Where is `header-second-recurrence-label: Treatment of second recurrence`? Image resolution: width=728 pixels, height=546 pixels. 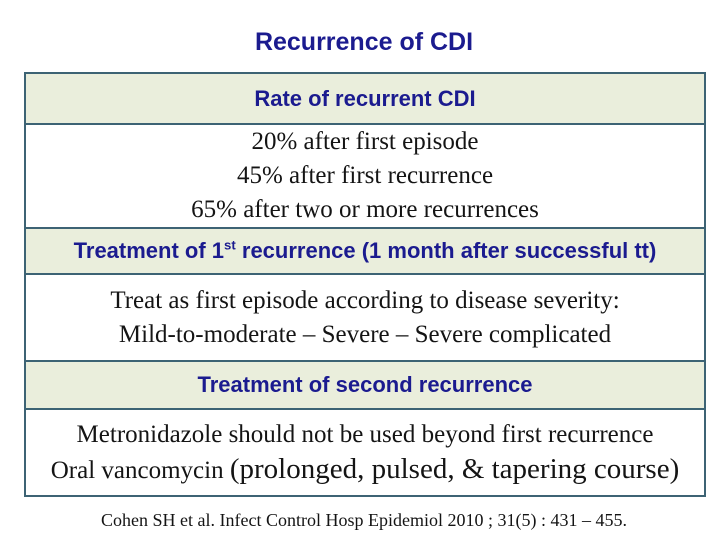 header-second-recurrence-label: Treatment of second recurrence is located at coordinates (365, 384).